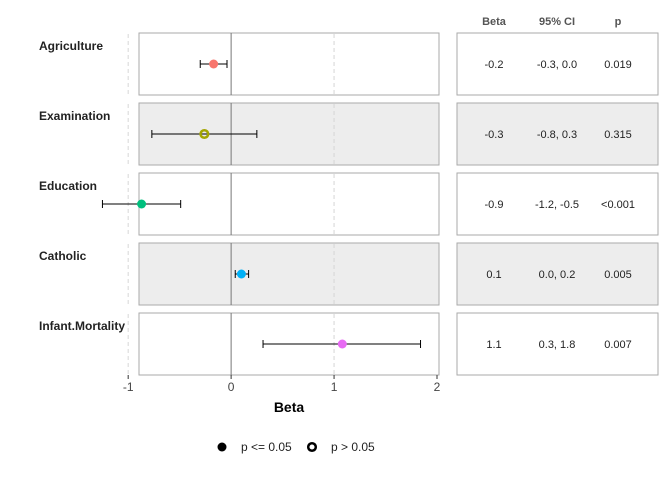  What do you see at coordinates (494, 135) in the screenshot?
I see `table-cell-beta: -0.3` at bounding box center [494, 135].